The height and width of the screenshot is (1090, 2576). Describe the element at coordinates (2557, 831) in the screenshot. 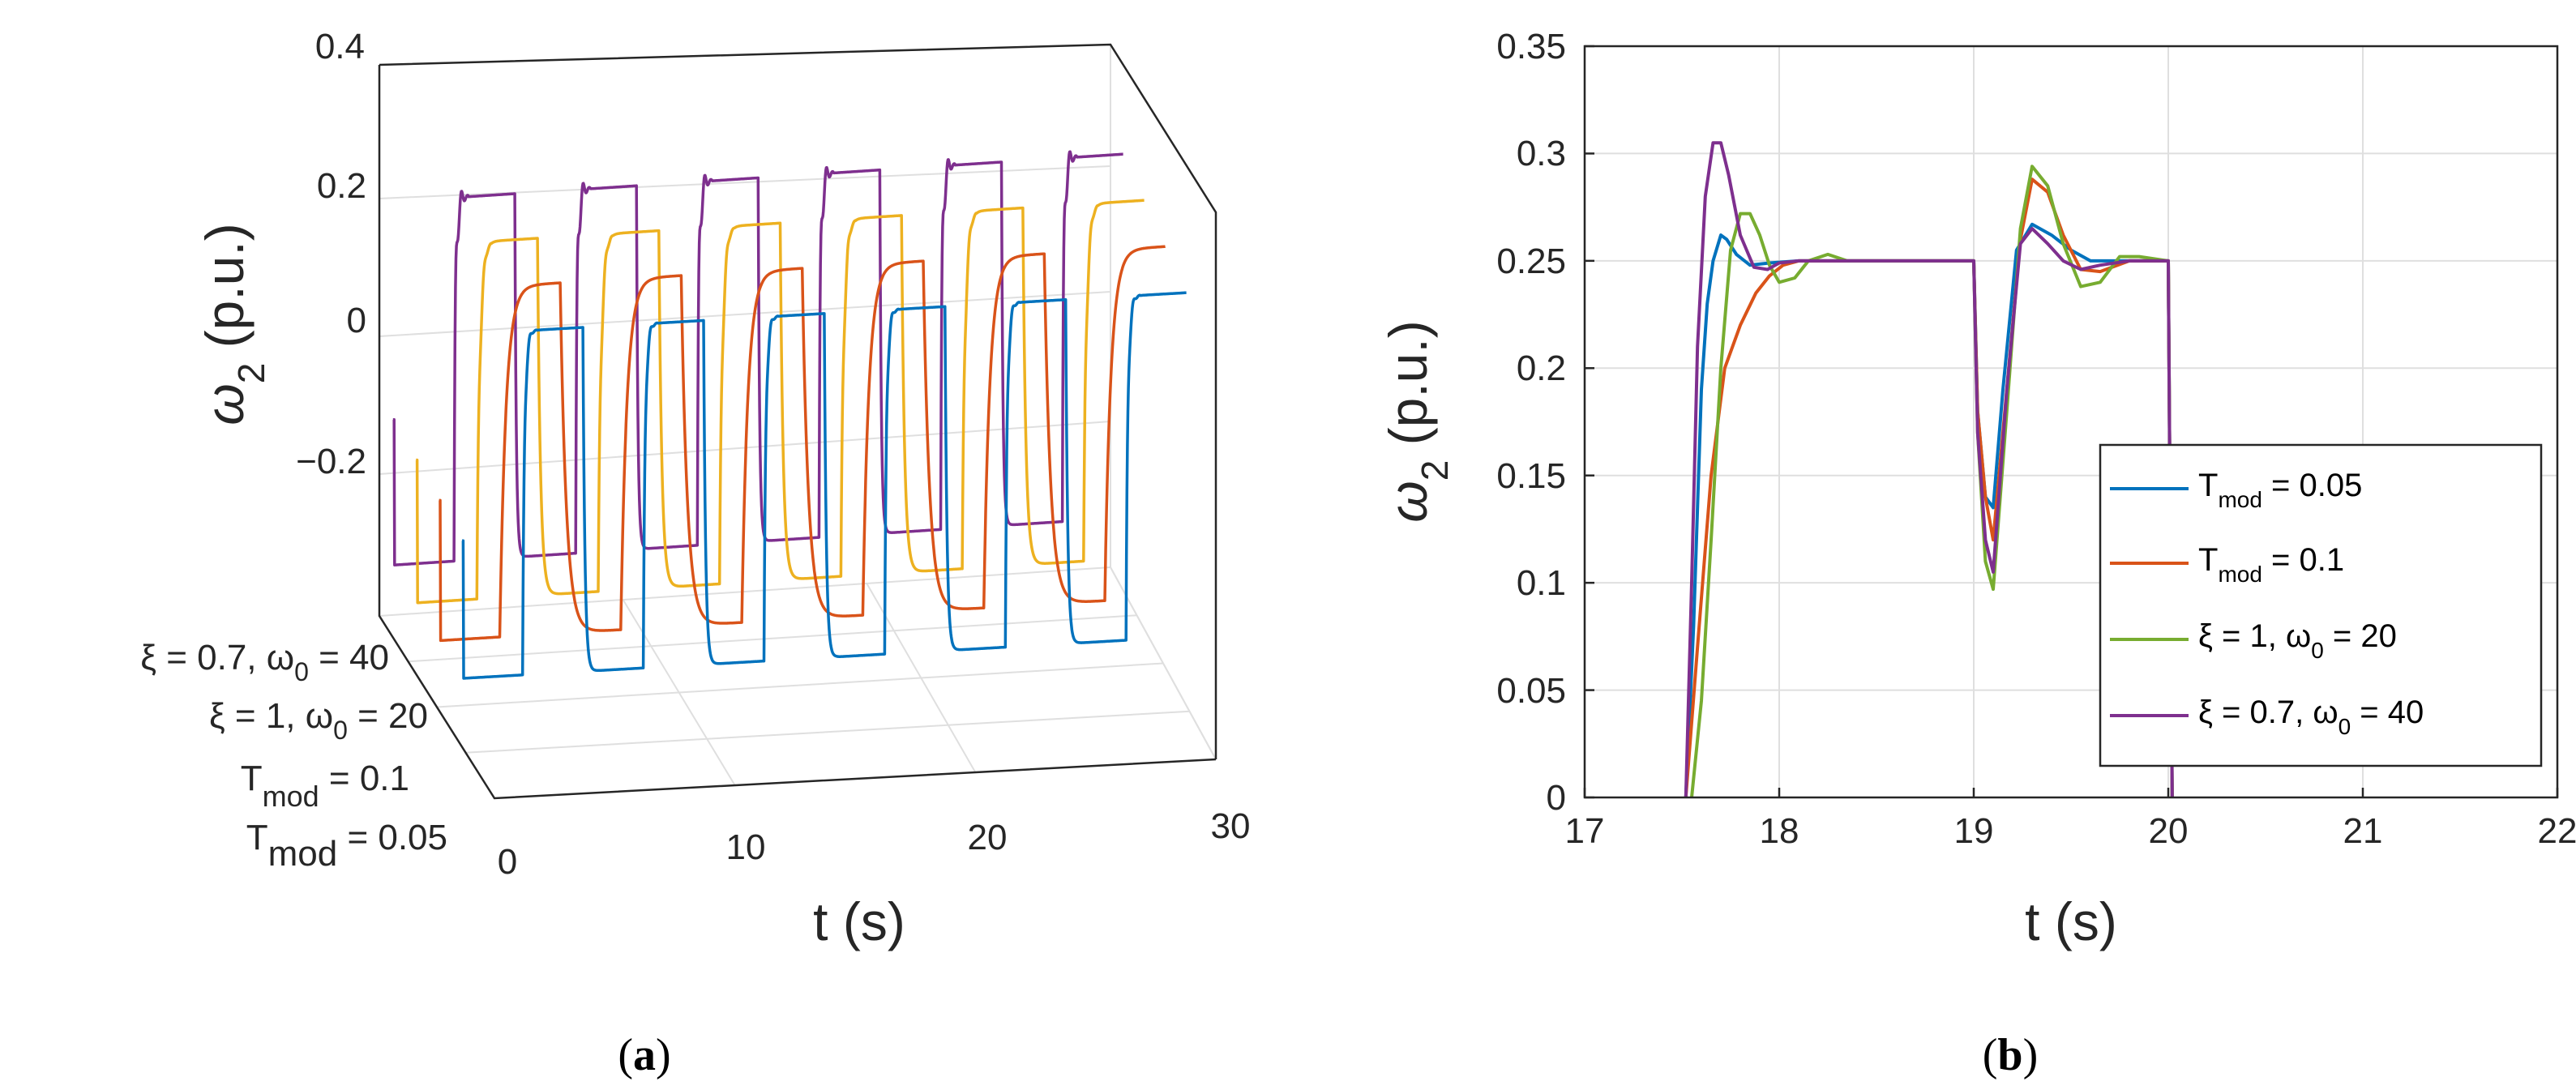

I see `chart-b-x-tick: 22` at that location.